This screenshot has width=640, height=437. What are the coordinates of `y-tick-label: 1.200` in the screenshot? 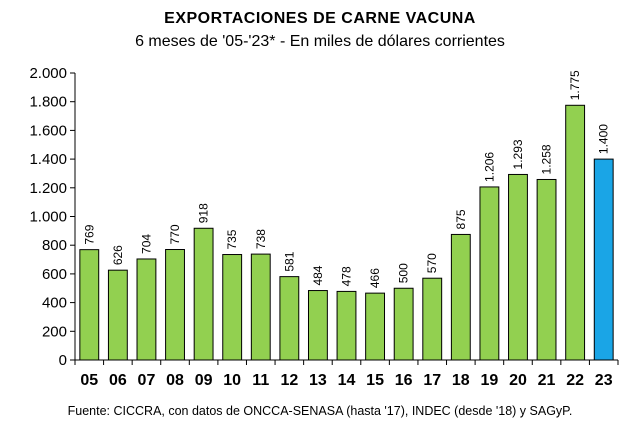 It's located at (48, 188).